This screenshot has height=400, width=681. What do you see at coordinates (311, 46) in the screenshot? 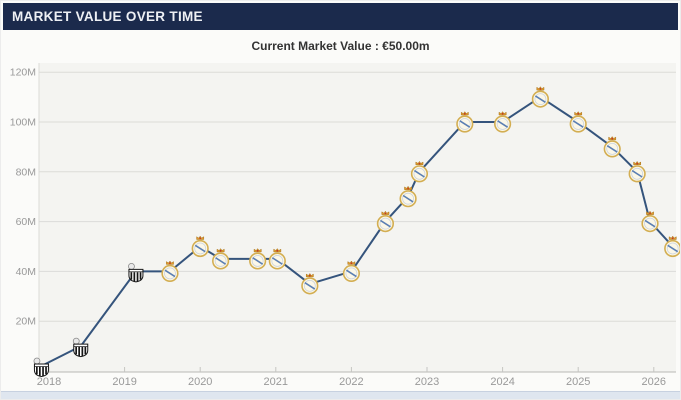
I see `current-market-value-label: Current Market Value` at bounding box center [311, 46].